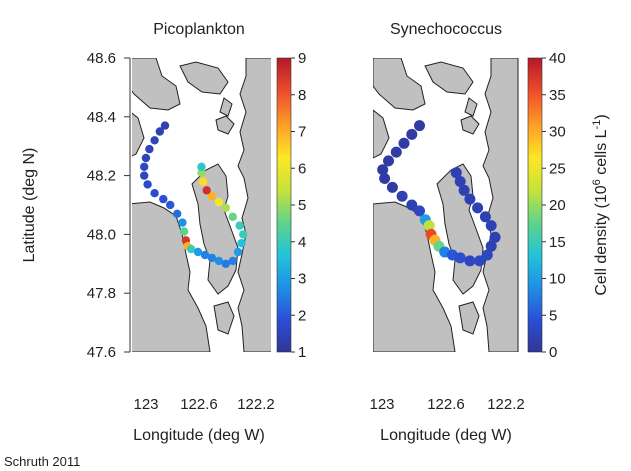 The image size is (631, 471). What do you see at coordinates (101, 176) in the screenshot?
I see `y-tick-label: 48.2` at bounding box center [101, 176].